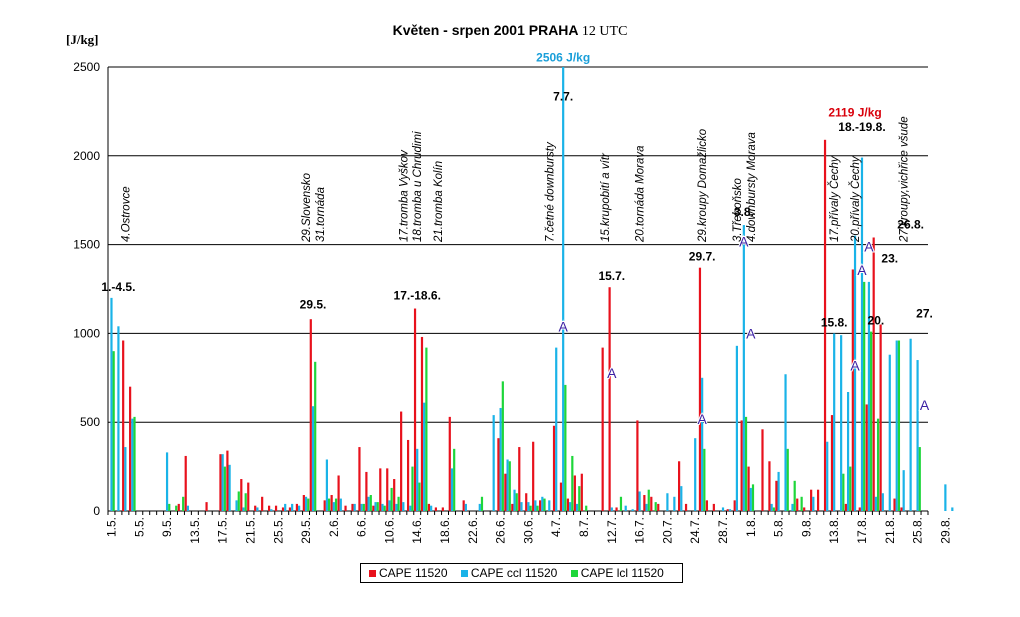  I want to click on x-tick-label: 28.7., so click(723, 530).